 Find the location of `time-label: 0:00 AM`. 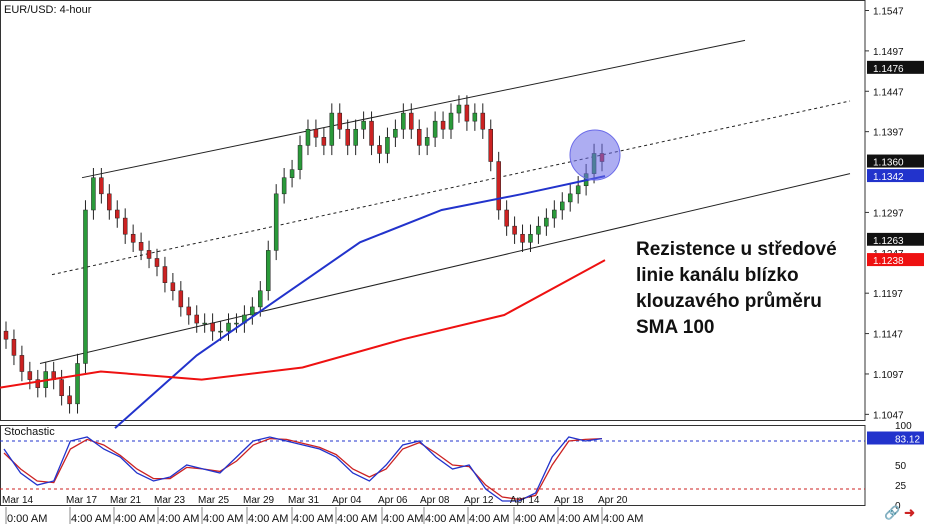

time-label: 0:00 AM is located at coordinates (27, 519).